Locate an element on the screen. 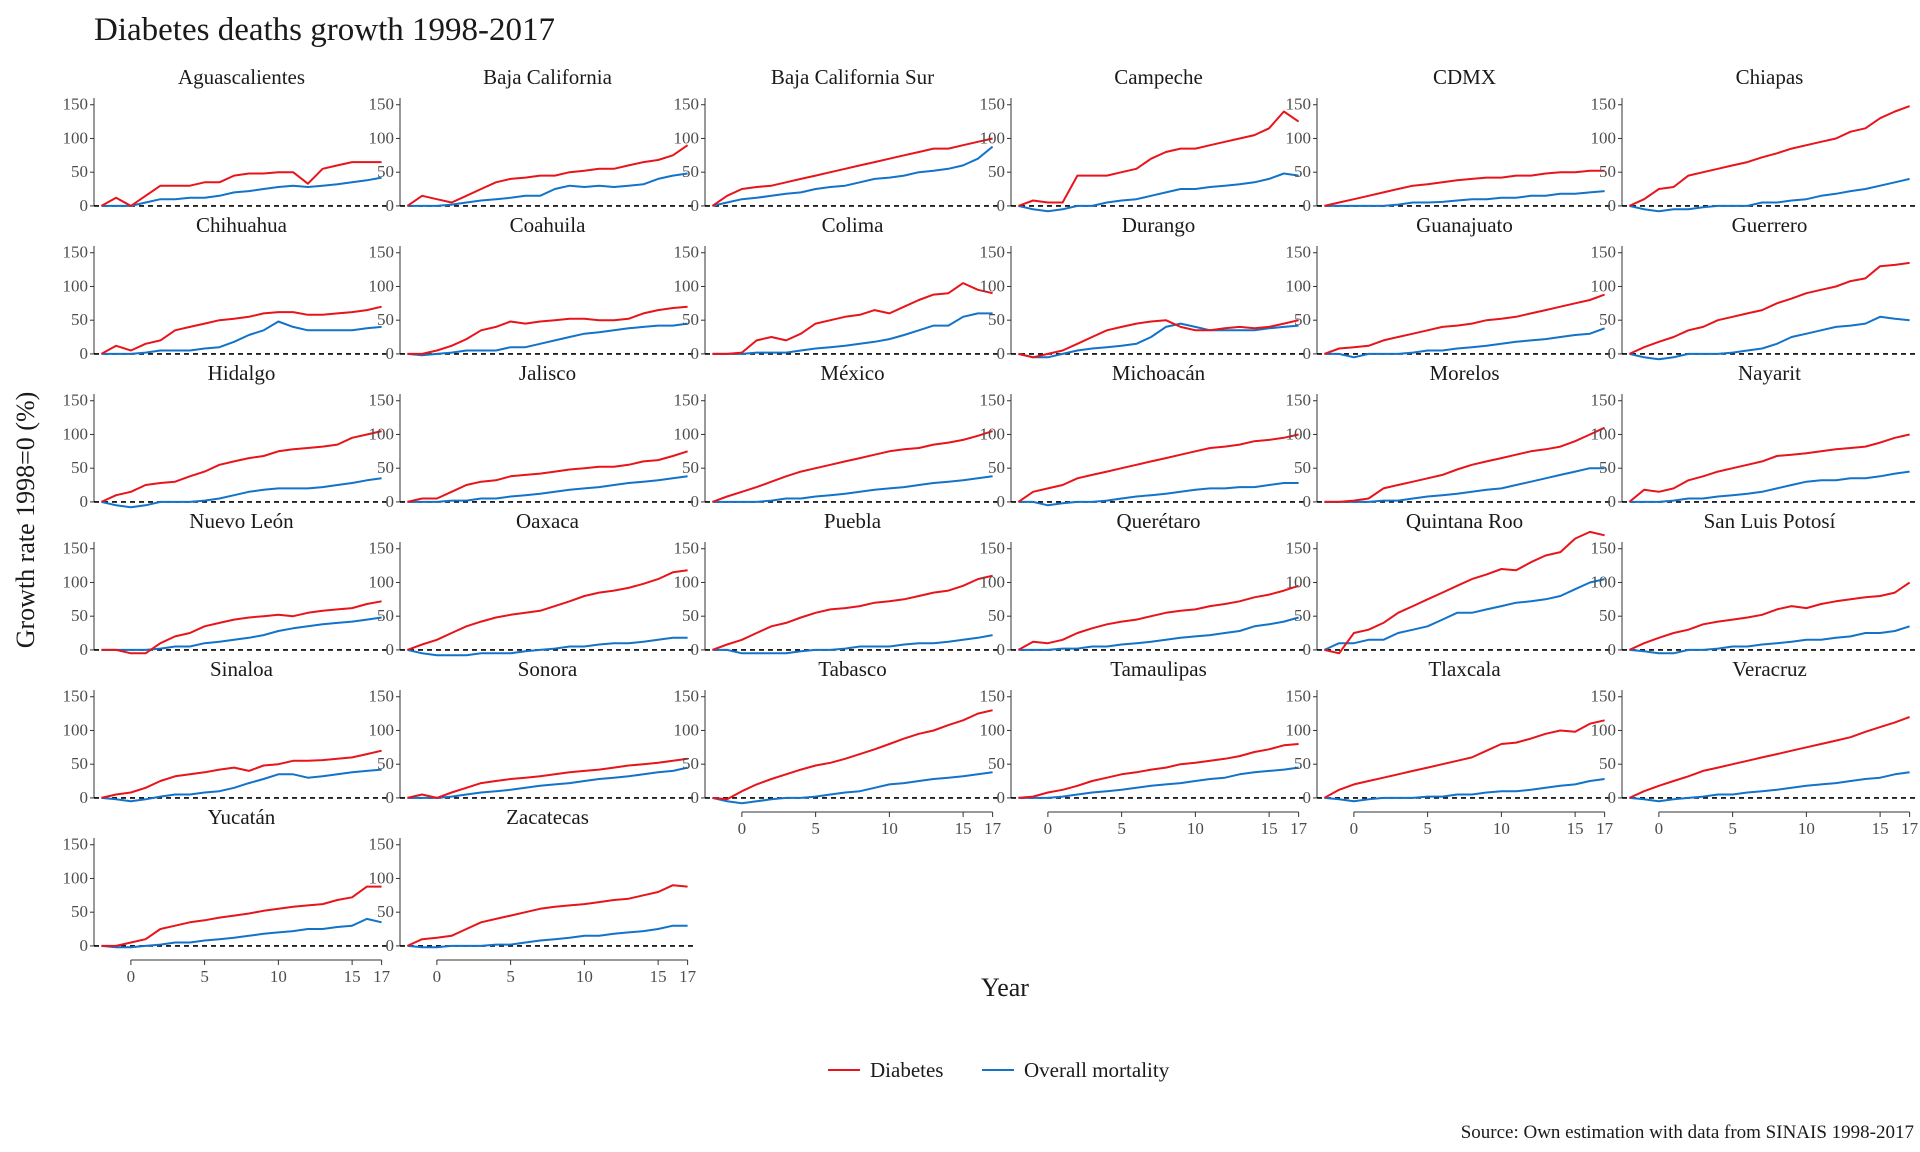  panel-title: Tamaulipas is located at coordinates (1158, 669).